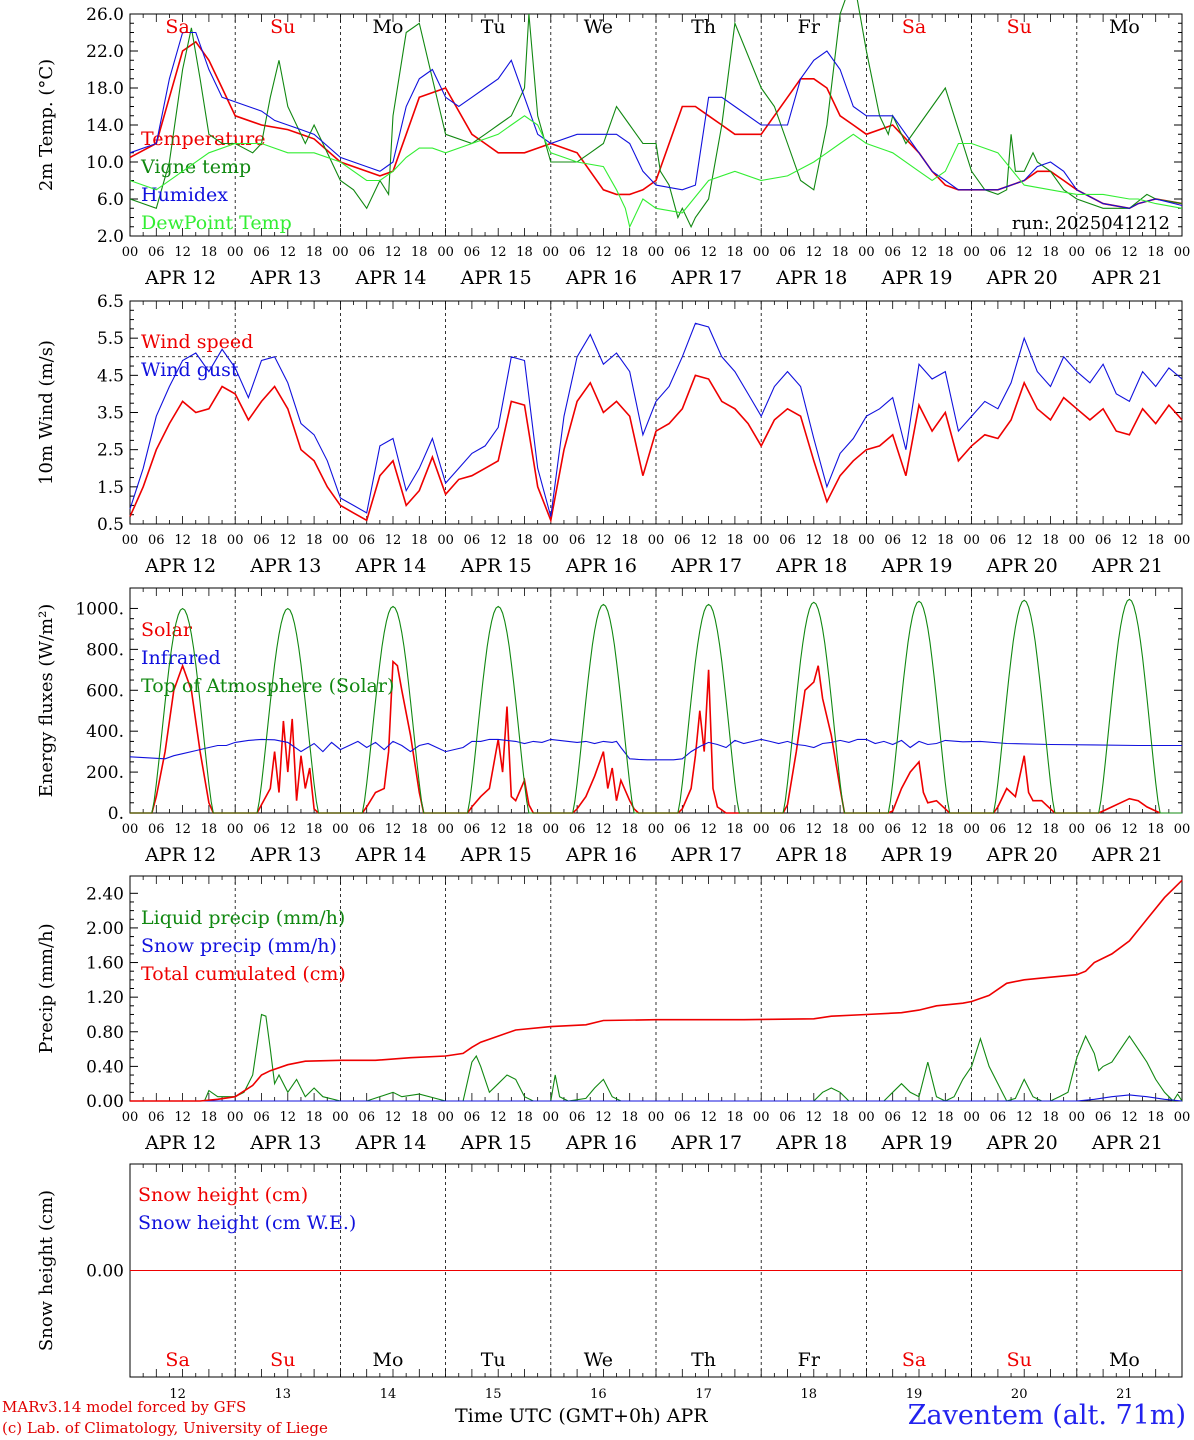 This screenshot has width=1194, height=1440. What do you see at coordinates (181, 658) in the screenshot?
I see `legend-entry: Infrared` at bounding box center [181, 658].